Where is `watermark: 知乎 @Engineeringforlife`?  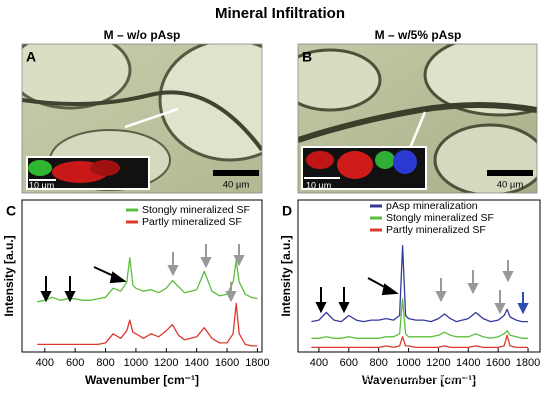 watermark: 知乎 @Engineeringforlife is located at coordinates (430, 377).